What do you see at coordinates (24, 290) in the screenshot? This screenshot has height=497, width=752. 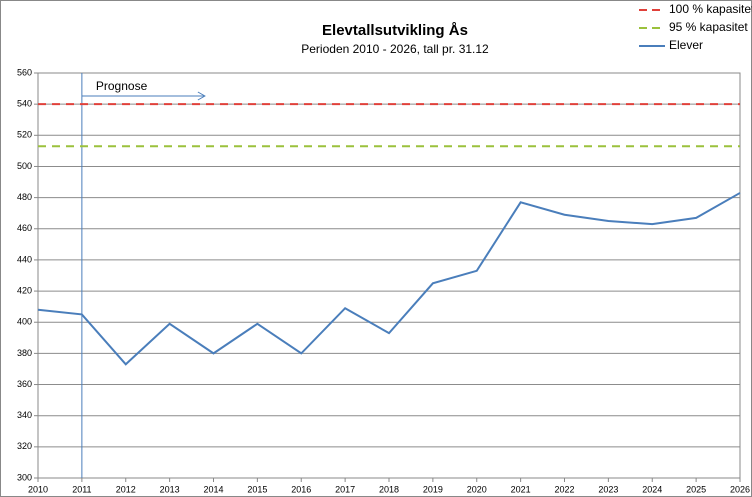 I see `y-tick-label: 420` at bounding box center [24, 290].